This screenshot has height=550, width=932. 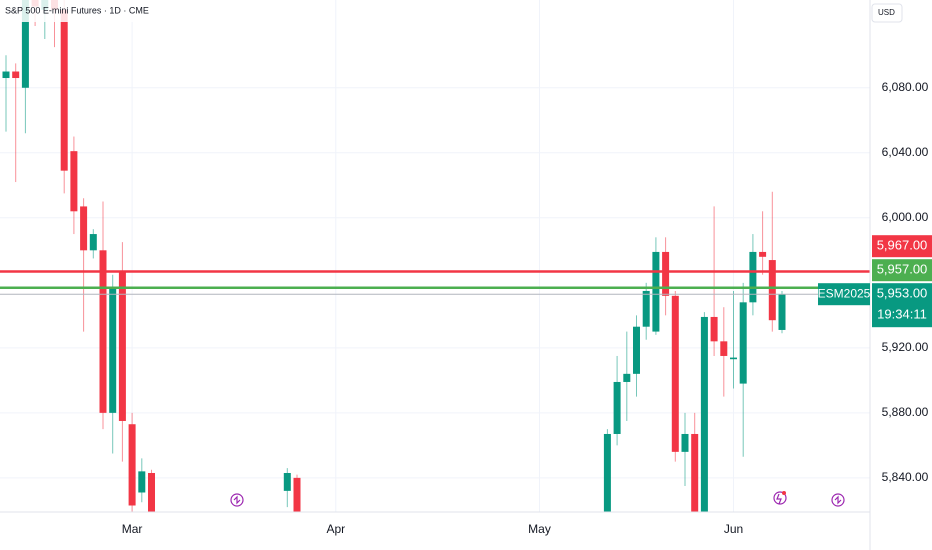 I want to click on chart-title: S&P 500 E-mini Futures · 1D · CME, so click(x=77, y=10).